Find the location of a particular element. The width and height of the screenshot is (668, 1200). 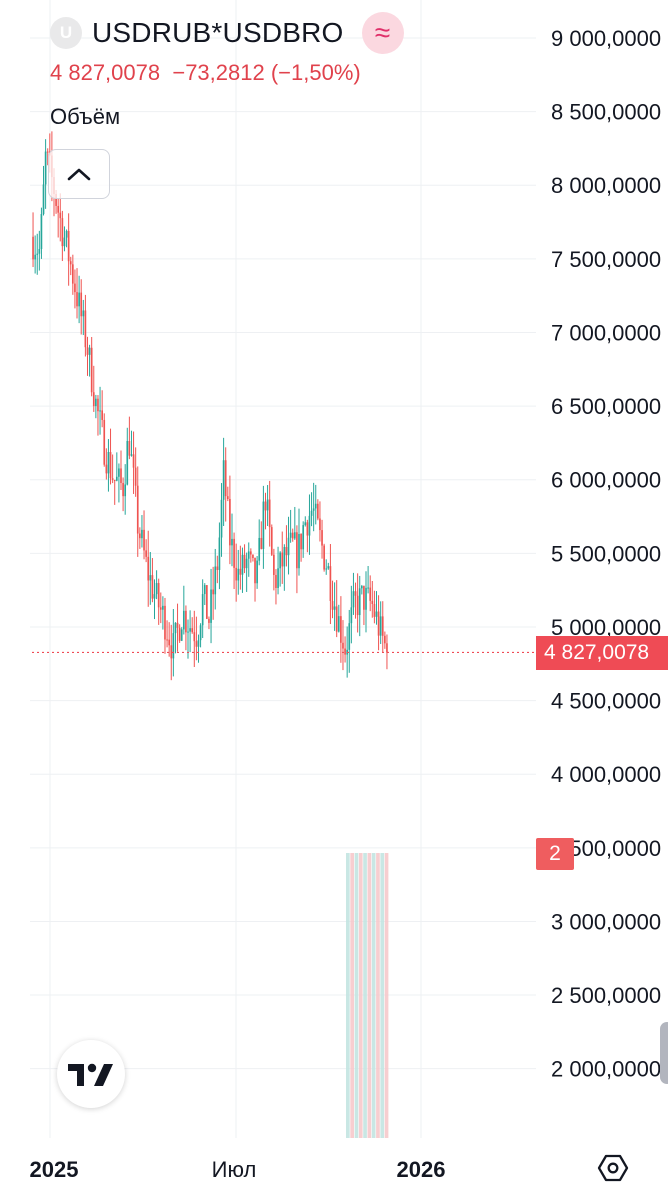

symbol-name: USDRUB*USDBRO is located at coordinates (218, 32).